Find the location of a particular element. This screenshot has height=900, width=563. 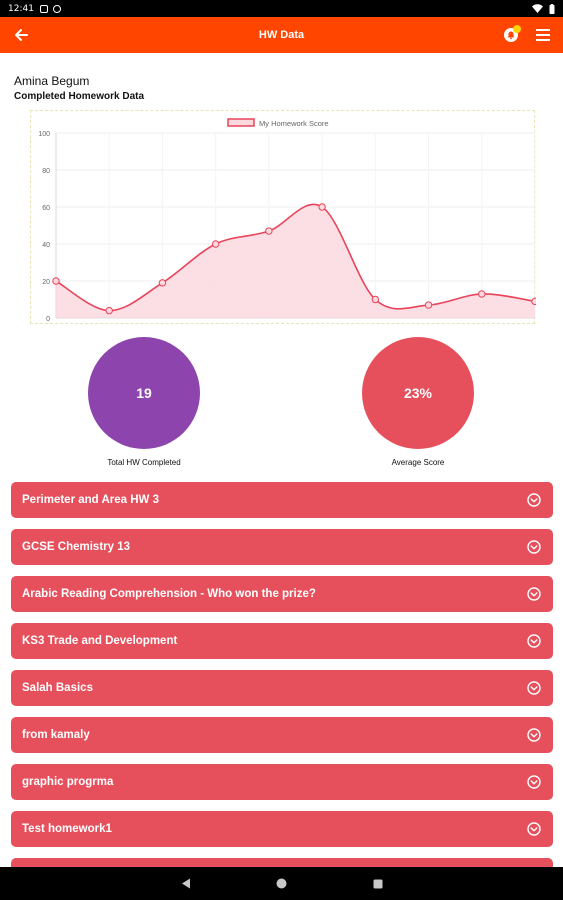

nav-home-button is located at coordinates (282, 884).